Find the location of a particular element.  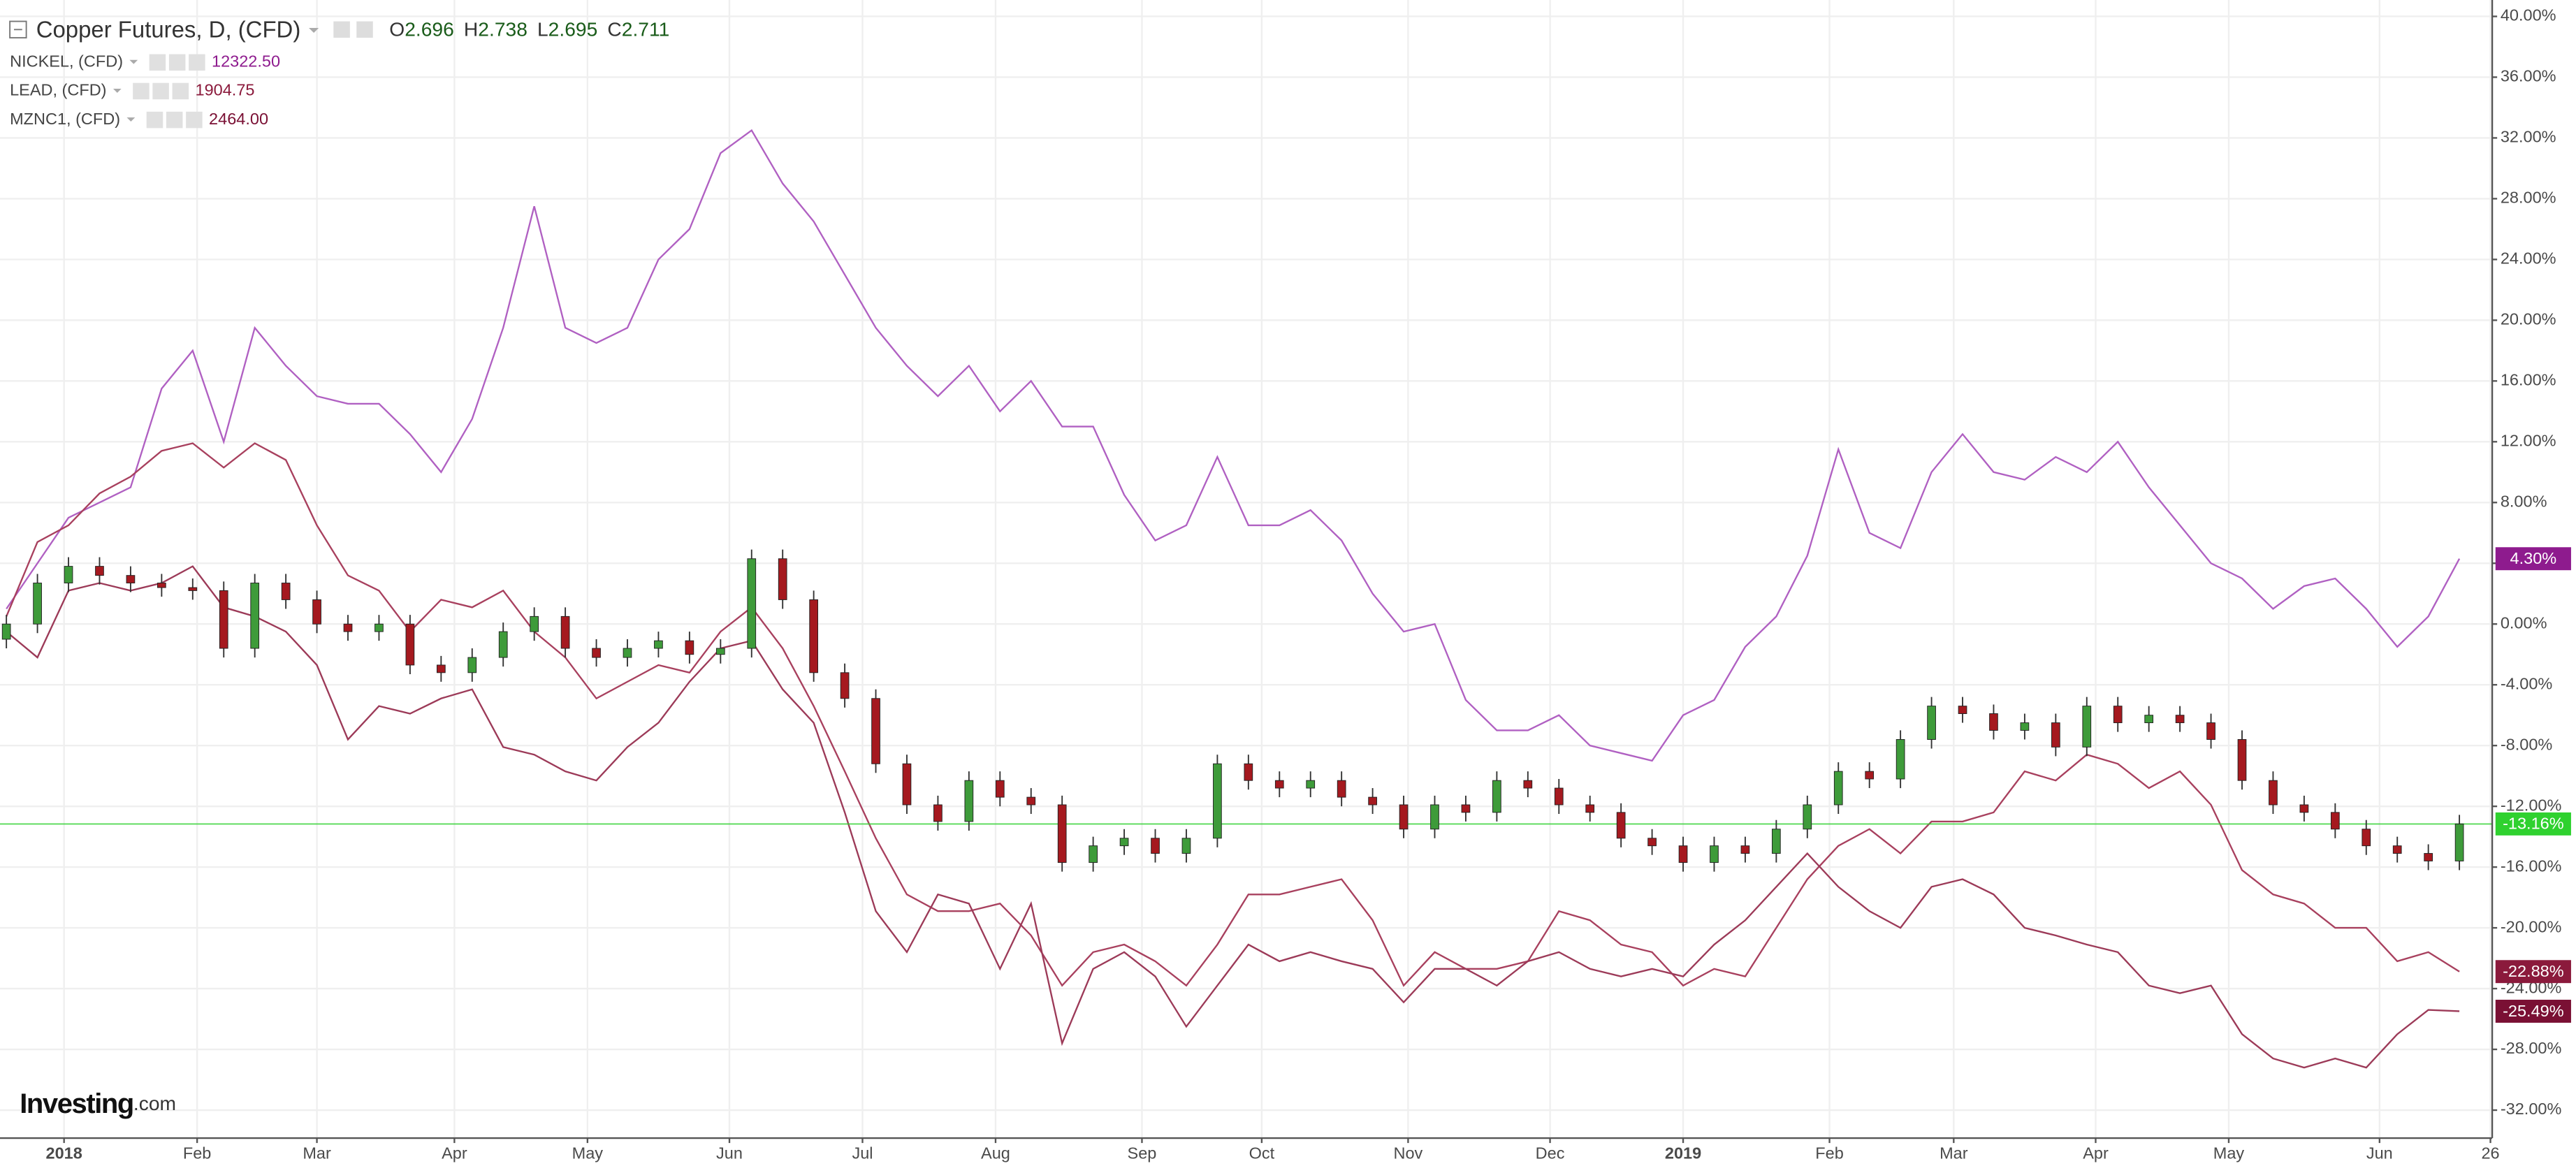

y-tick-label: 24.00% is located at coordinates (2528, 258).